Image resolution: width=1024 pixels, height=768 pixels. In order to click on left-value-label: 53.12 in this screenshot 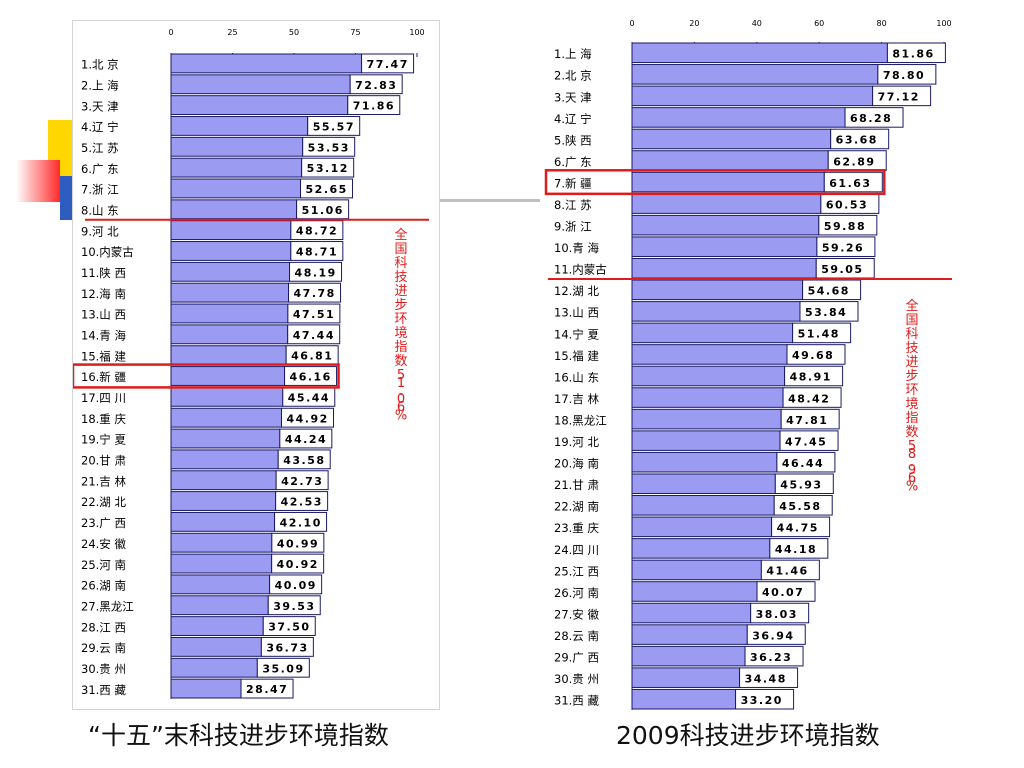, I will do `click(328, 168)`.